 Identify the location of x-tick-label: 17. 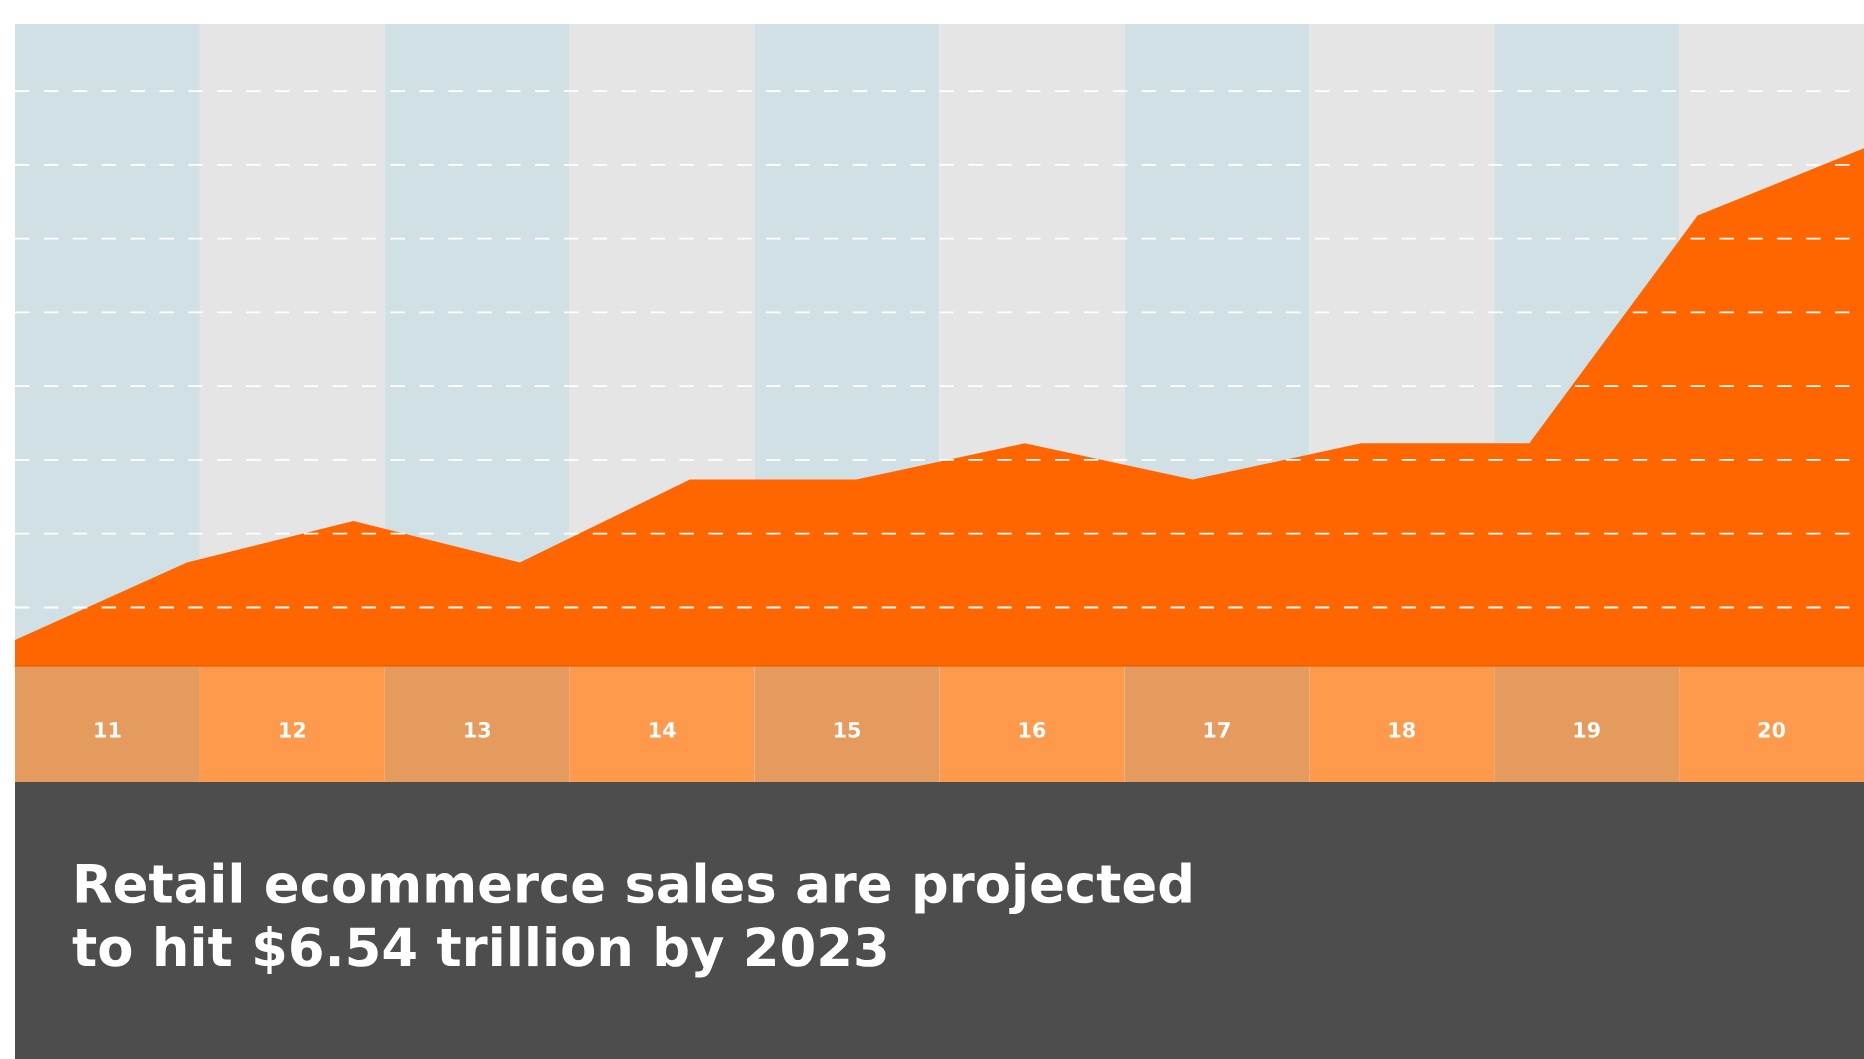
(1217, 730).